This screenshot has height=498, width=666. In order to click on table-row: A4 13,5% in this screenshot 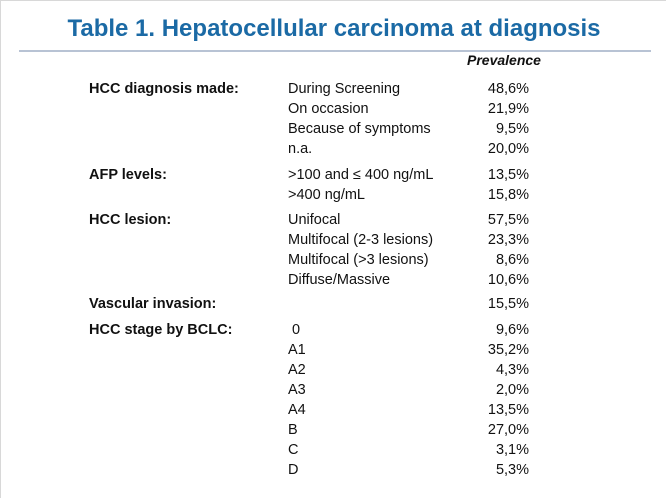, I will do `click(333, 410)`.